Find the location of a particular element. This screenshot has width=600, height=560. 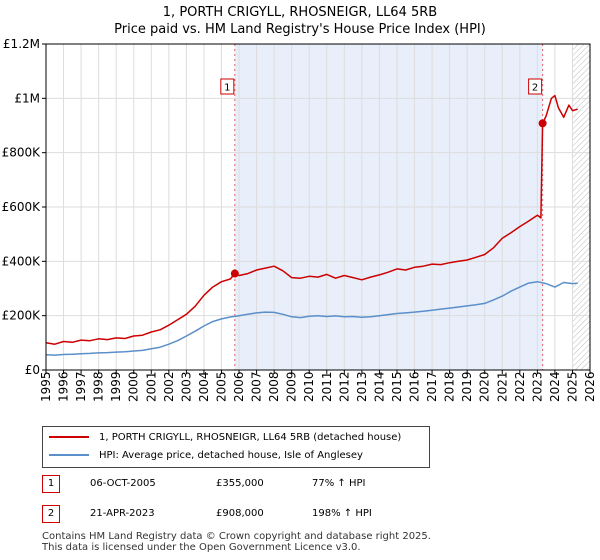

x-tick-label: 2013 is located at coordinates (362, 386).